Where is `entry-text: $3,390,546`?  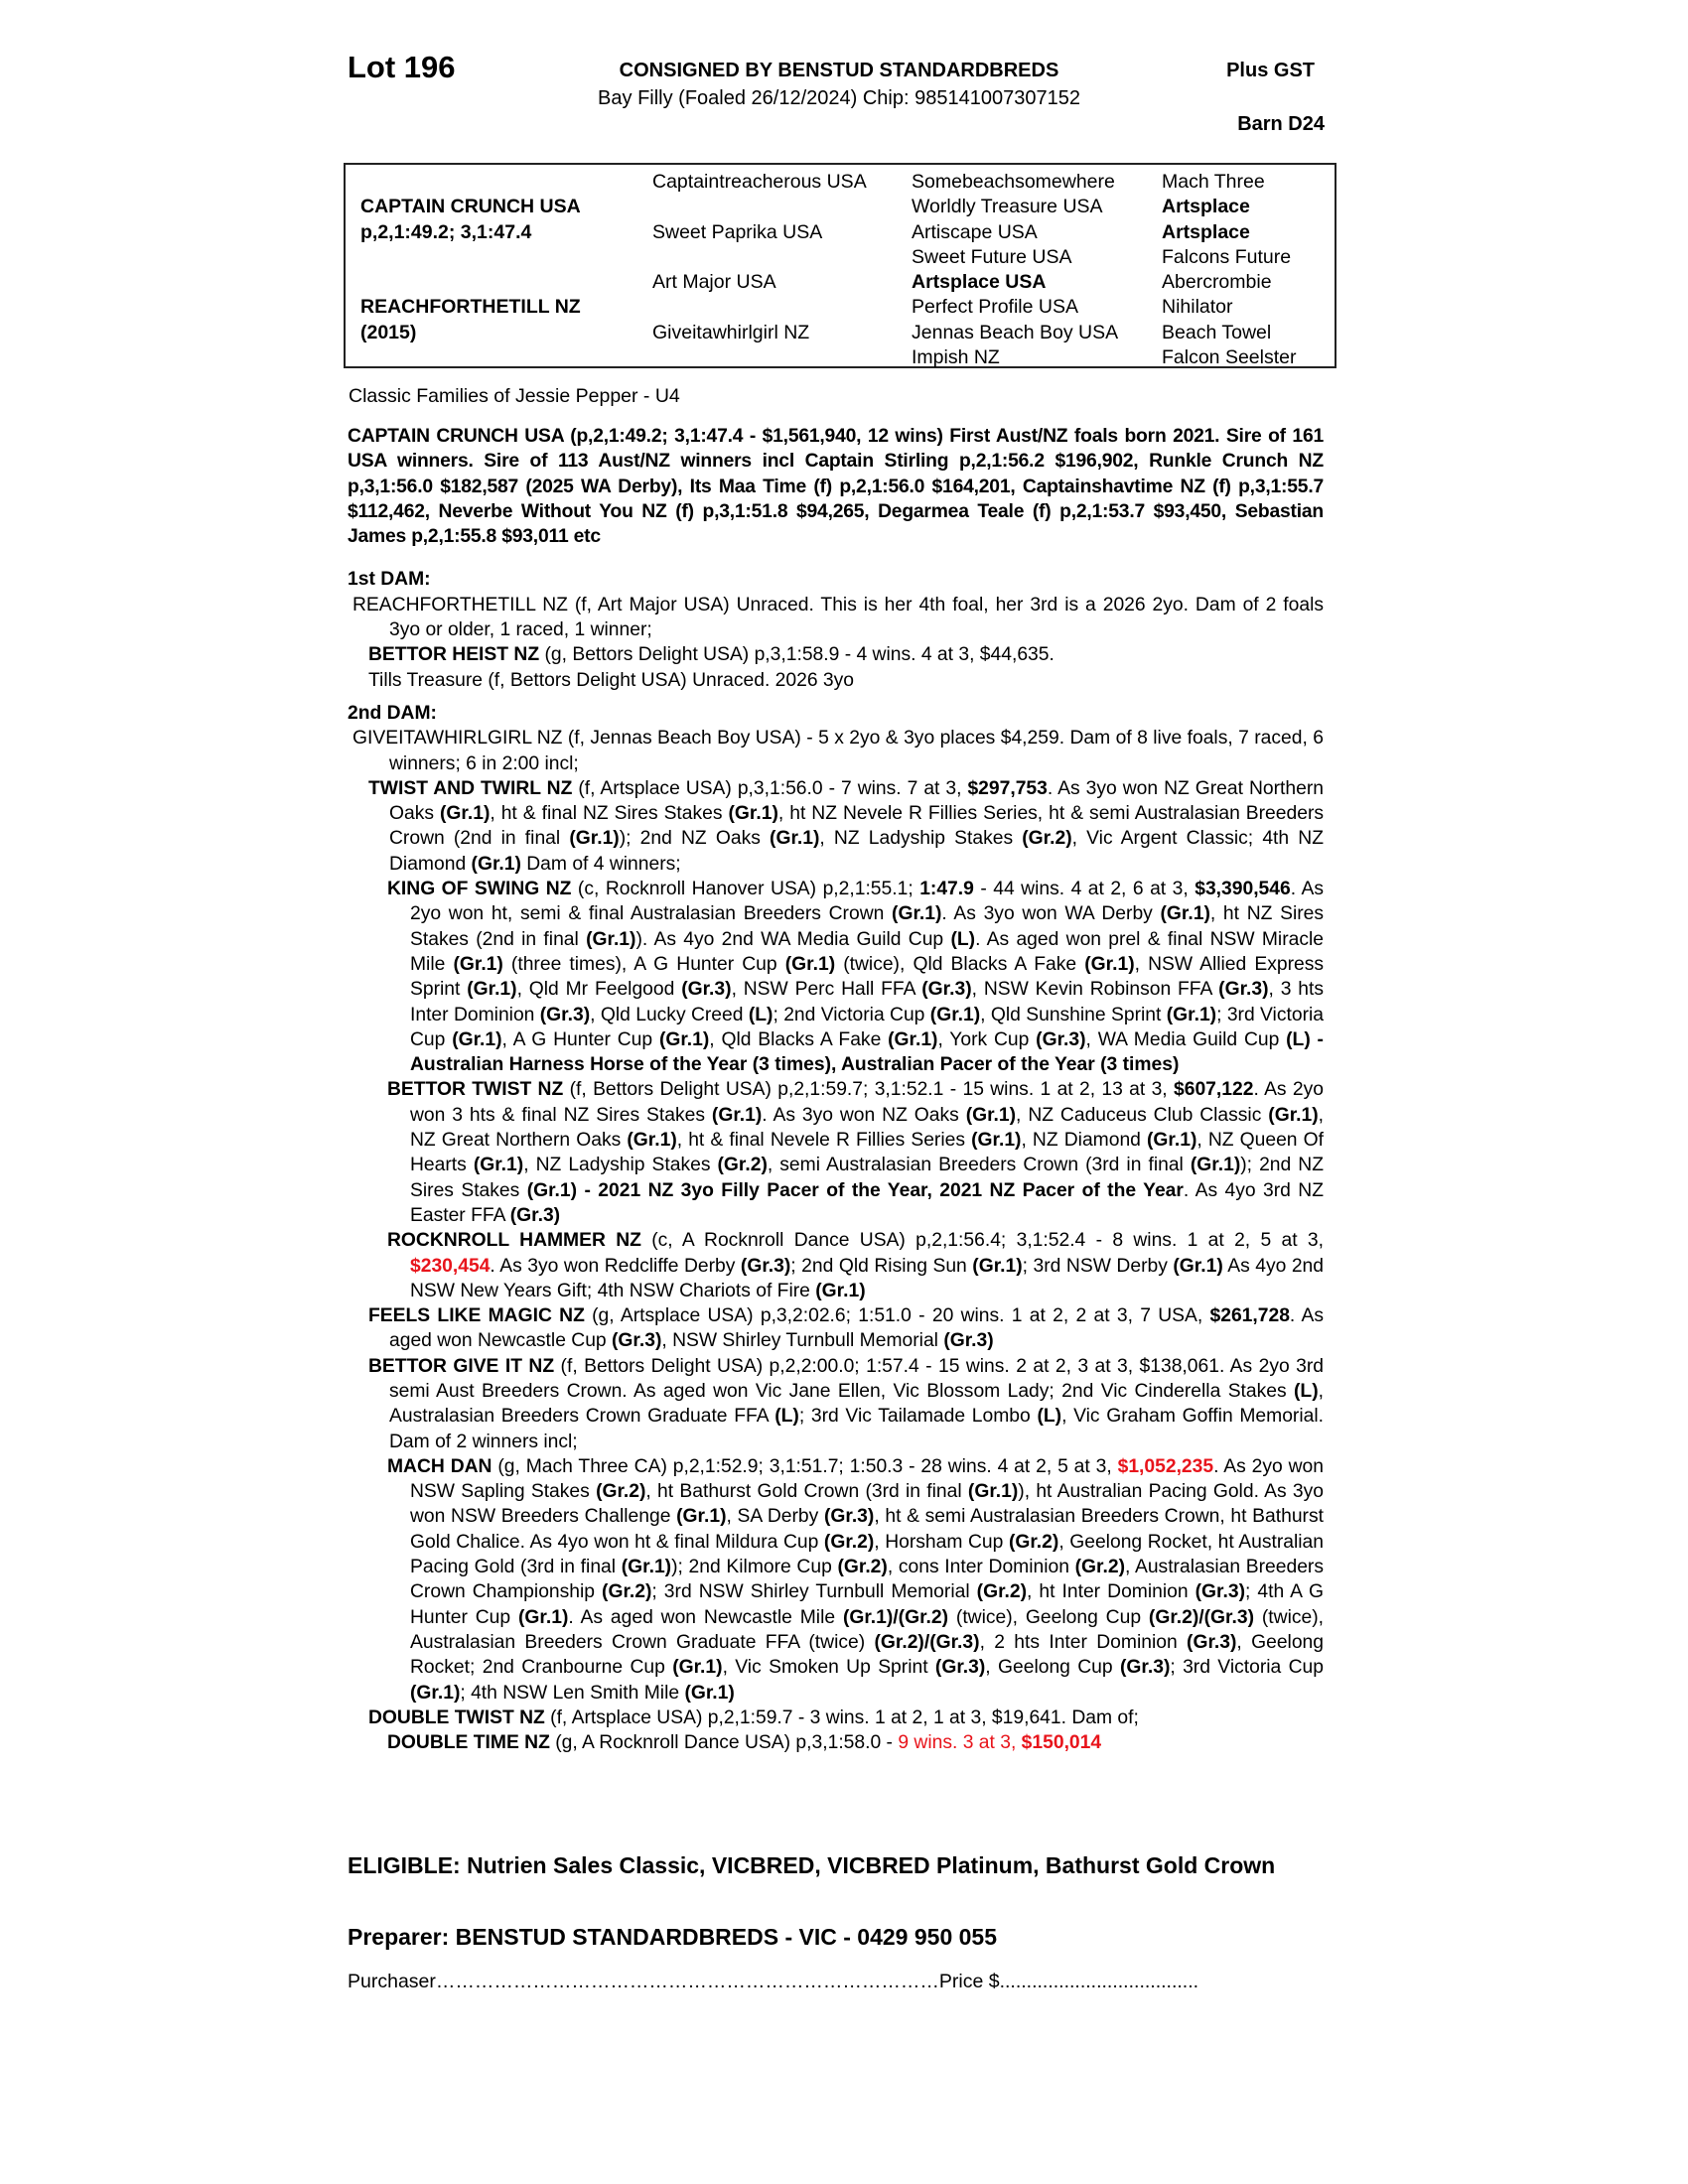 entry-text: $3,390,546 is located at coordinates (1243, 889).